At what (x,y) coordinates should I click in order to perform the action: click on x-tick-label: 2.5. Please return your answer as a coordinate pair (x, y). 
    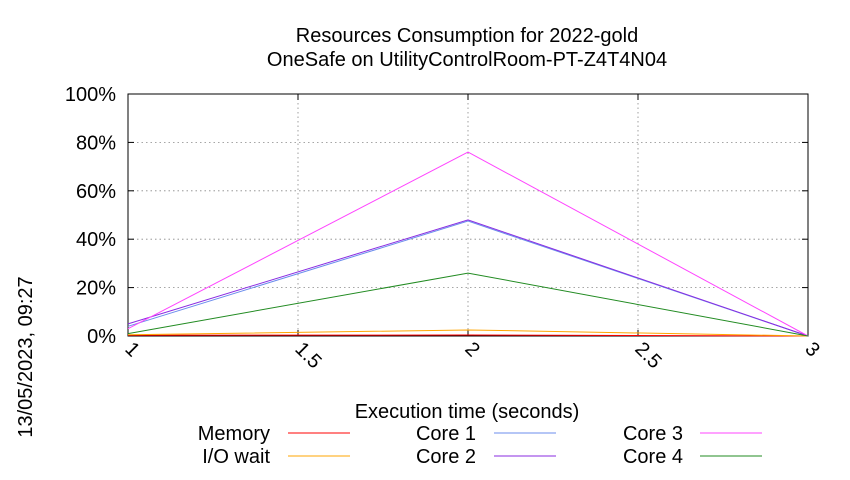
    Looking at the image, I should click on (647, 355).